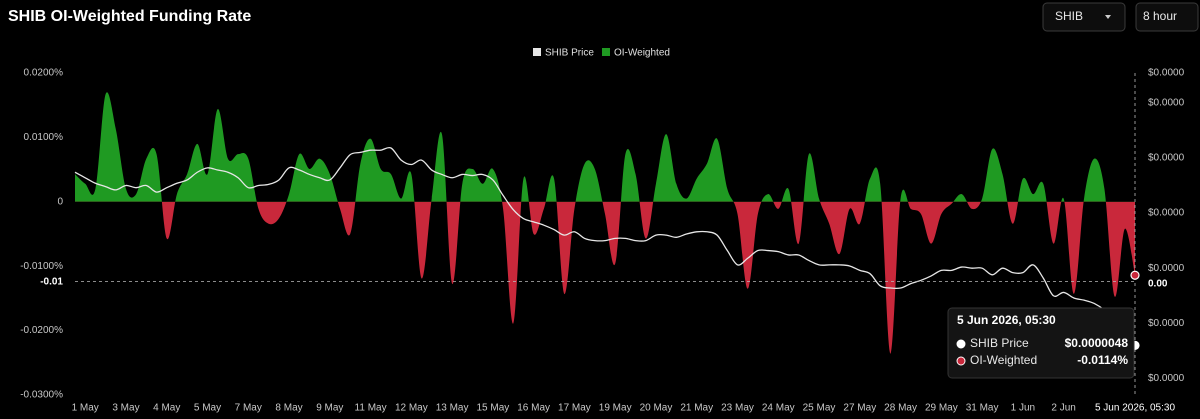 This screenshot has height=419, width=1200. Describe the element at coordinates (452, 408) in the screenshot. I see `x-tick-label: 13 May` at that location.